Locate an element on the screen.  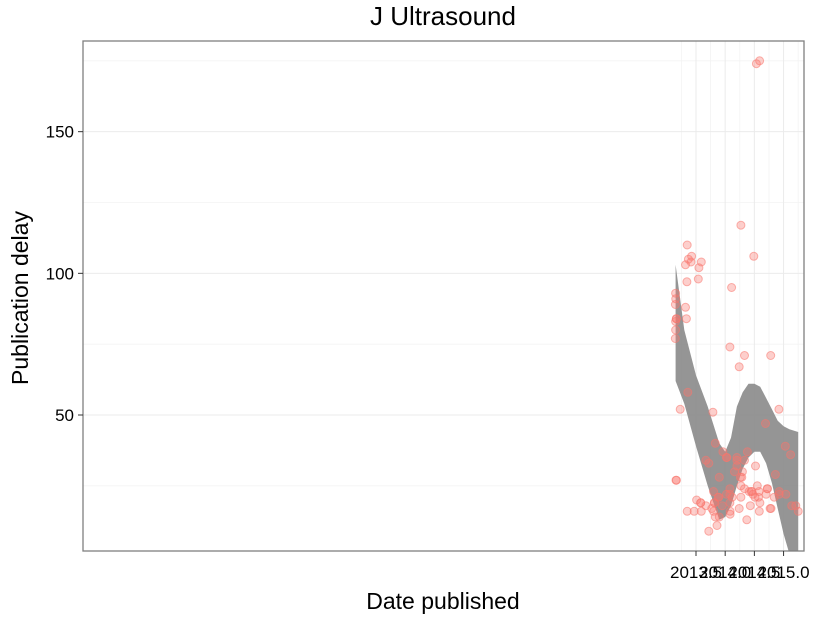
smooth-confidence-band is located at coordinates (737, 407).